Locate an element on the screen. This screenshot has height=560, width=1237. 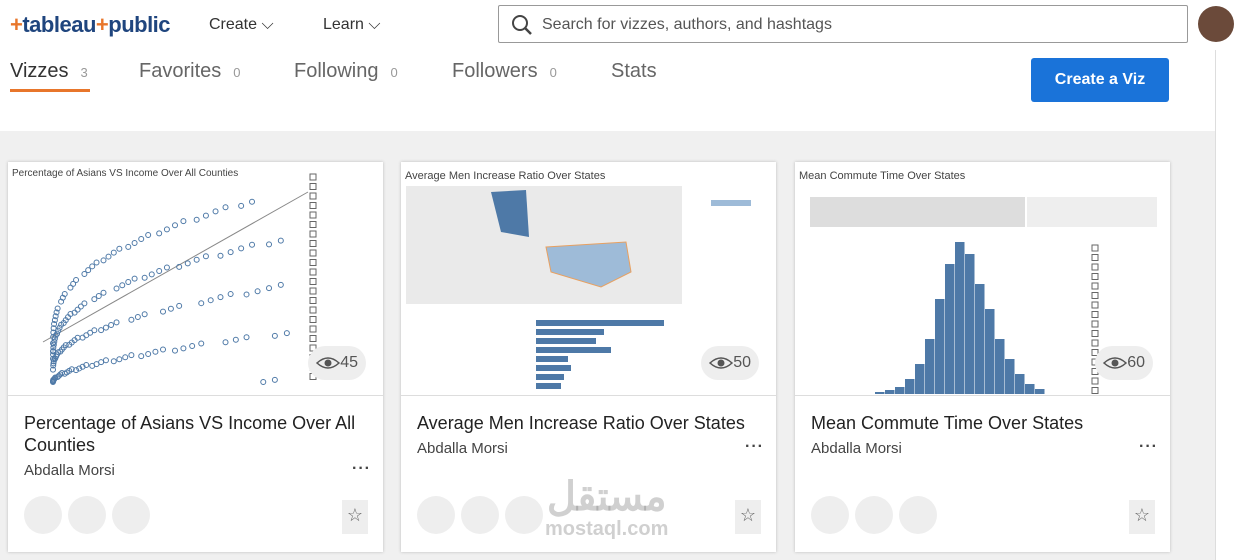
avatar is located at coordinates (1216, 24).